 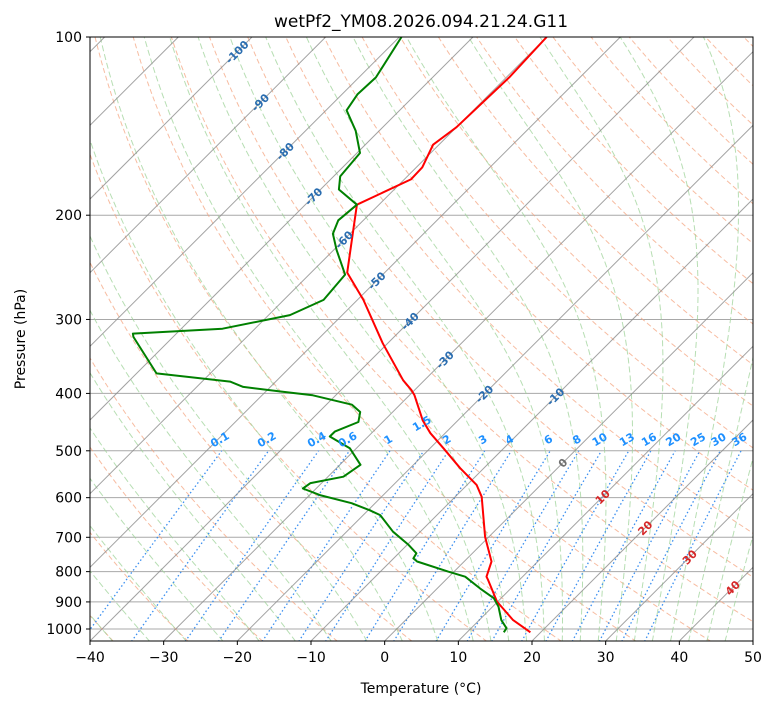 I want to click on y-tick-label: 700, so click(x=68, y=538).